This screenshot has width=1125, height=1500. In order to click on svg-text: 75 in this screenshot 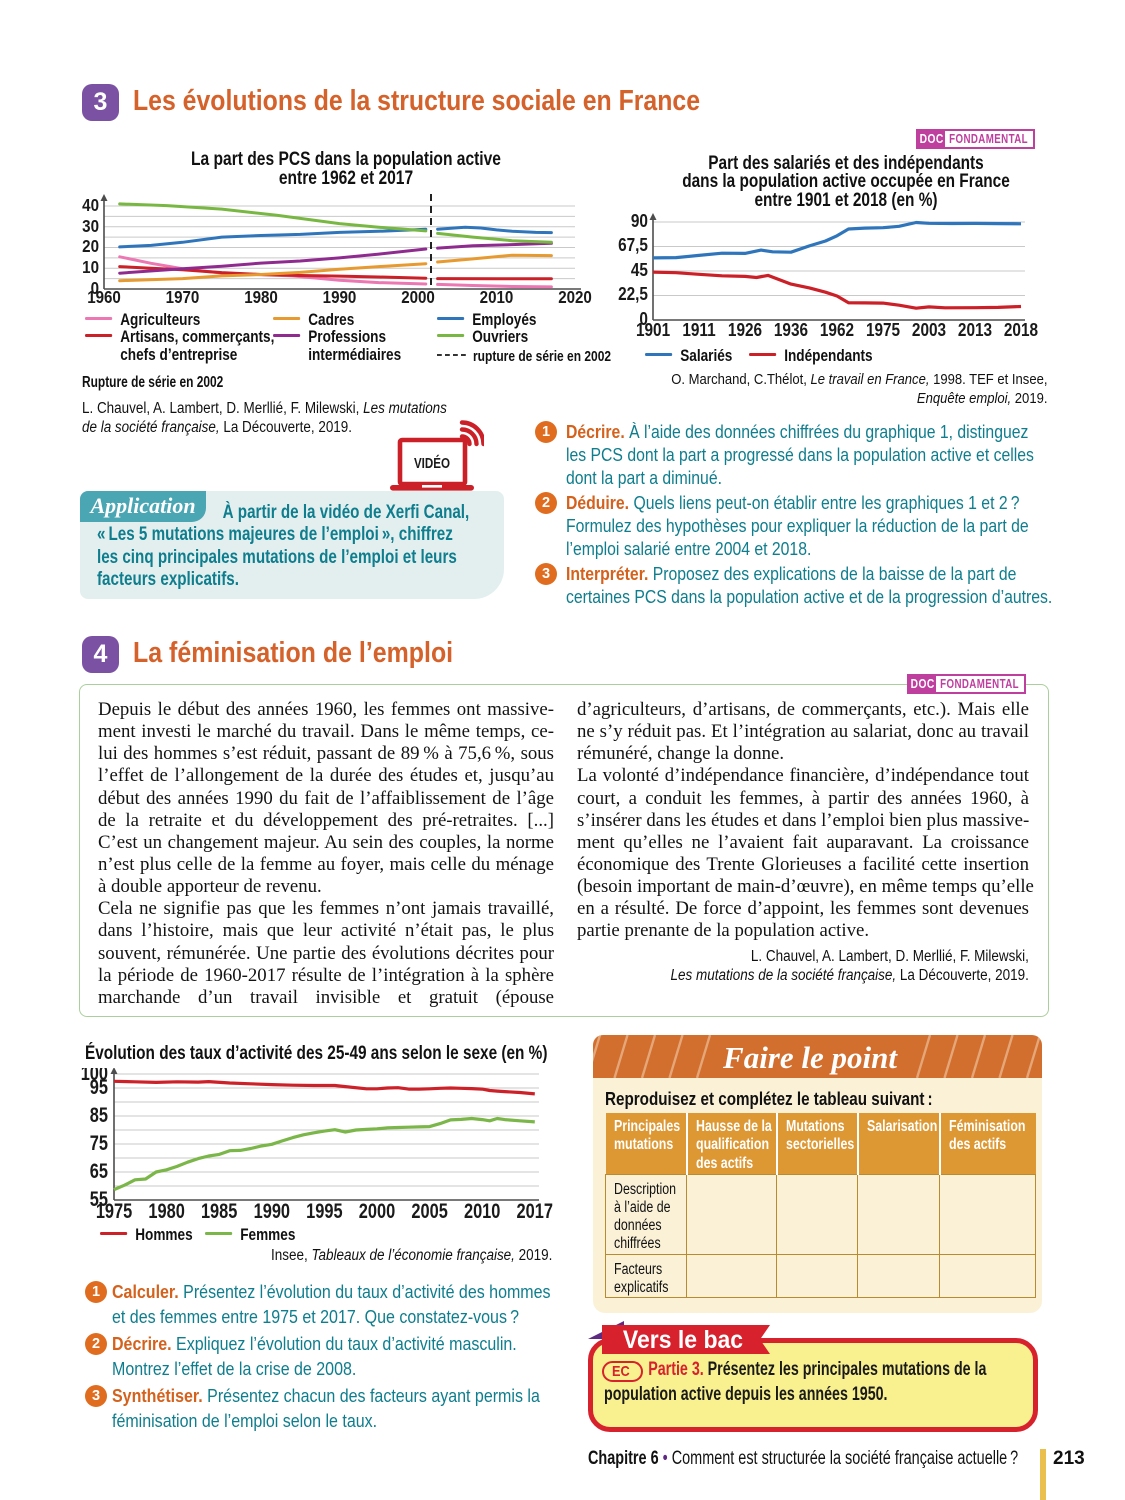, I will do `click(99, 1142)`.